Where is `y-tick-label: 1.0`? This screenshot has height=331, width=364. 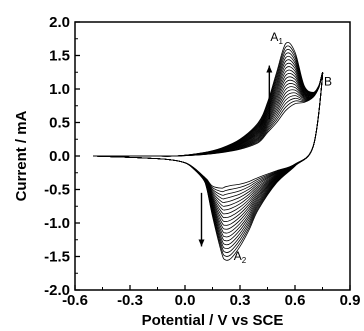
y-tick-label: 1.0 is located at coordinates (59, 89).